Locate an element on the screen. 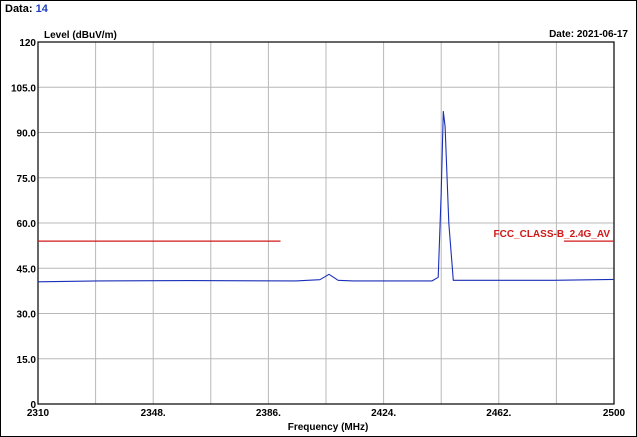 This screenshot has height=437, width=637. y-tick-label: 0 is located at coordinates (33, 405).